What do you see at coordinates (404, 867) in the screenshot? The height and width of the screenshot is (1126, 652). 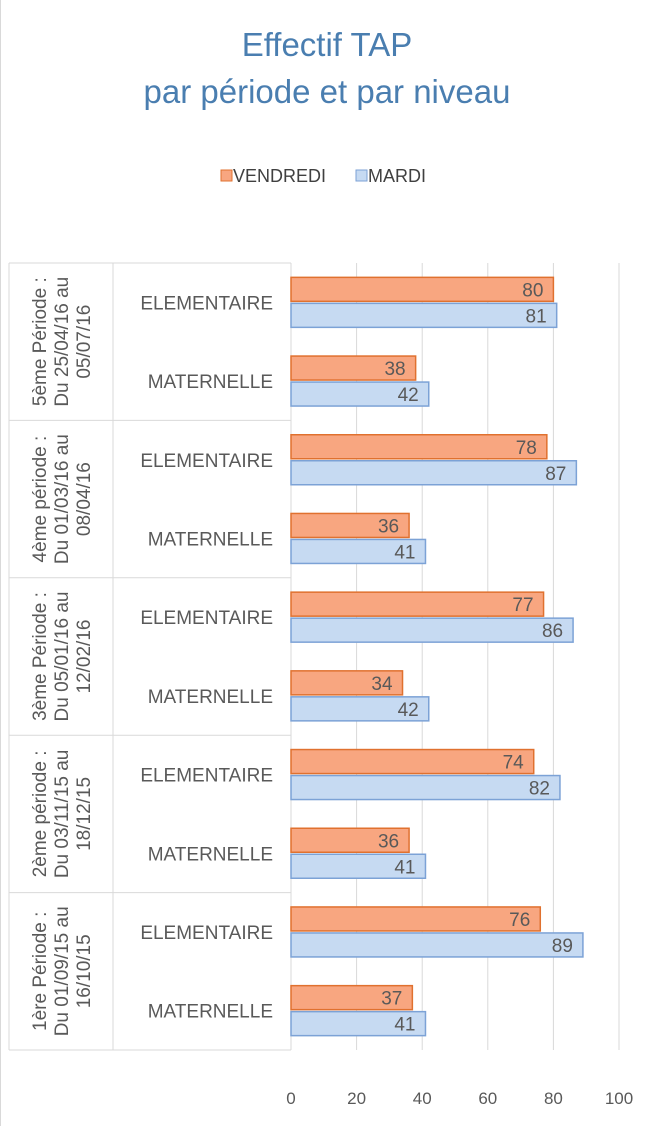 I see `data-label-mardi-4-2: 41` at bounding box center [404, 867].